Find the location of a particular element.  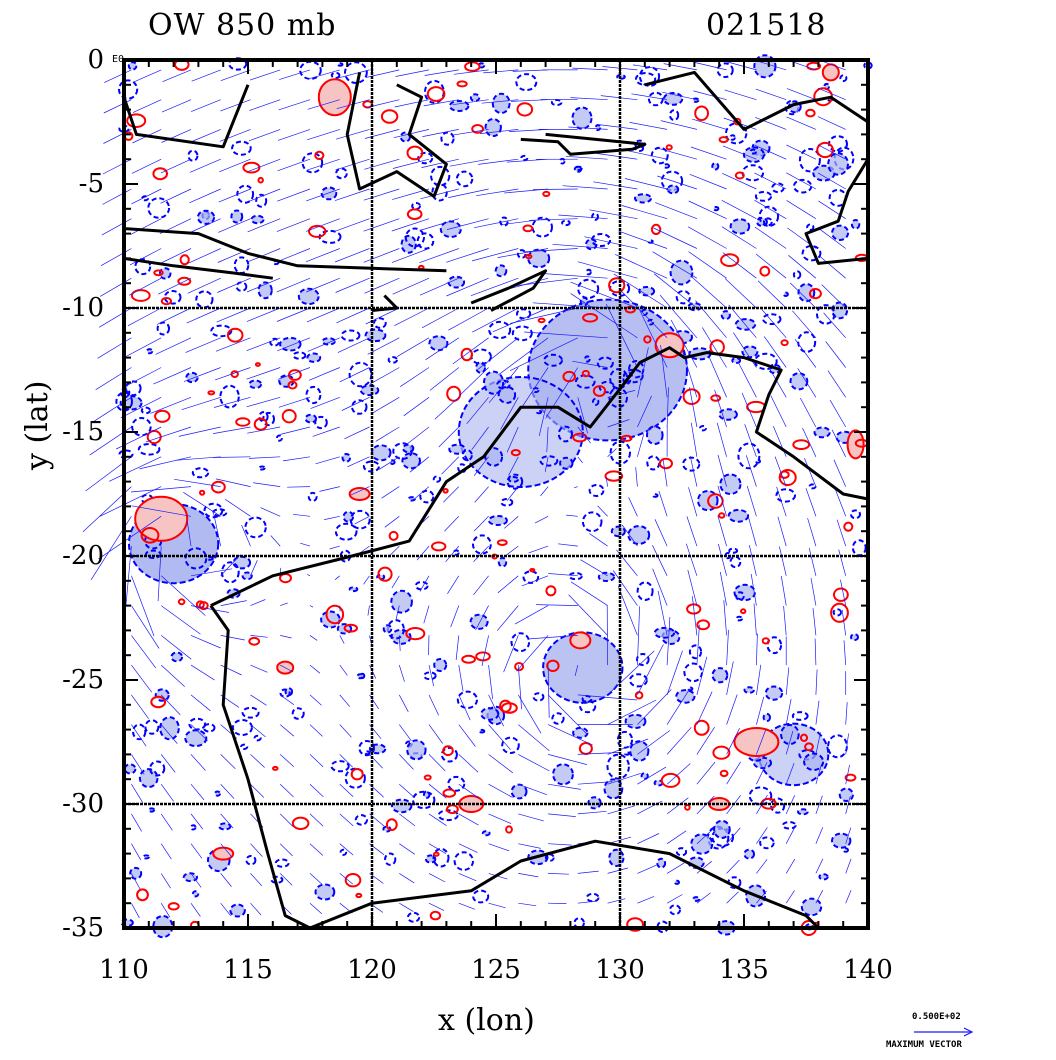

coastline is located at coordinates (508, 291).